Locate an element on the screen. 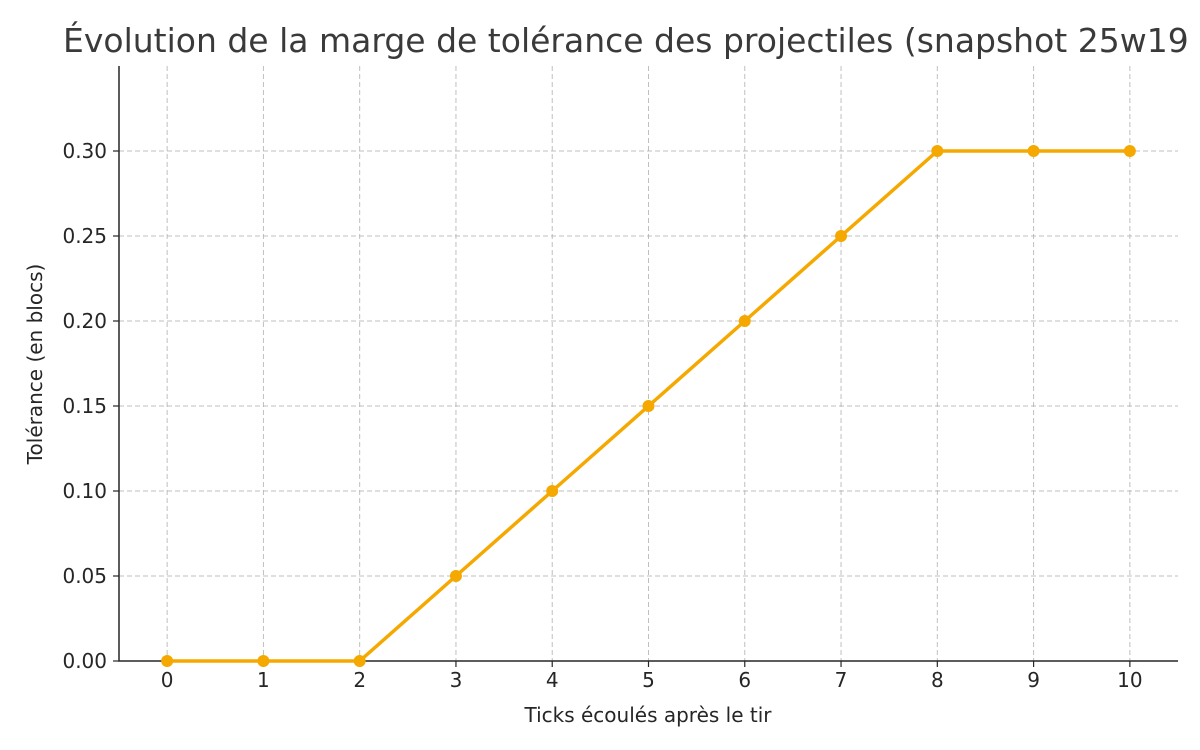  y-axis-label: Tolérance (en blocs) is located at coordinates (35, 365).